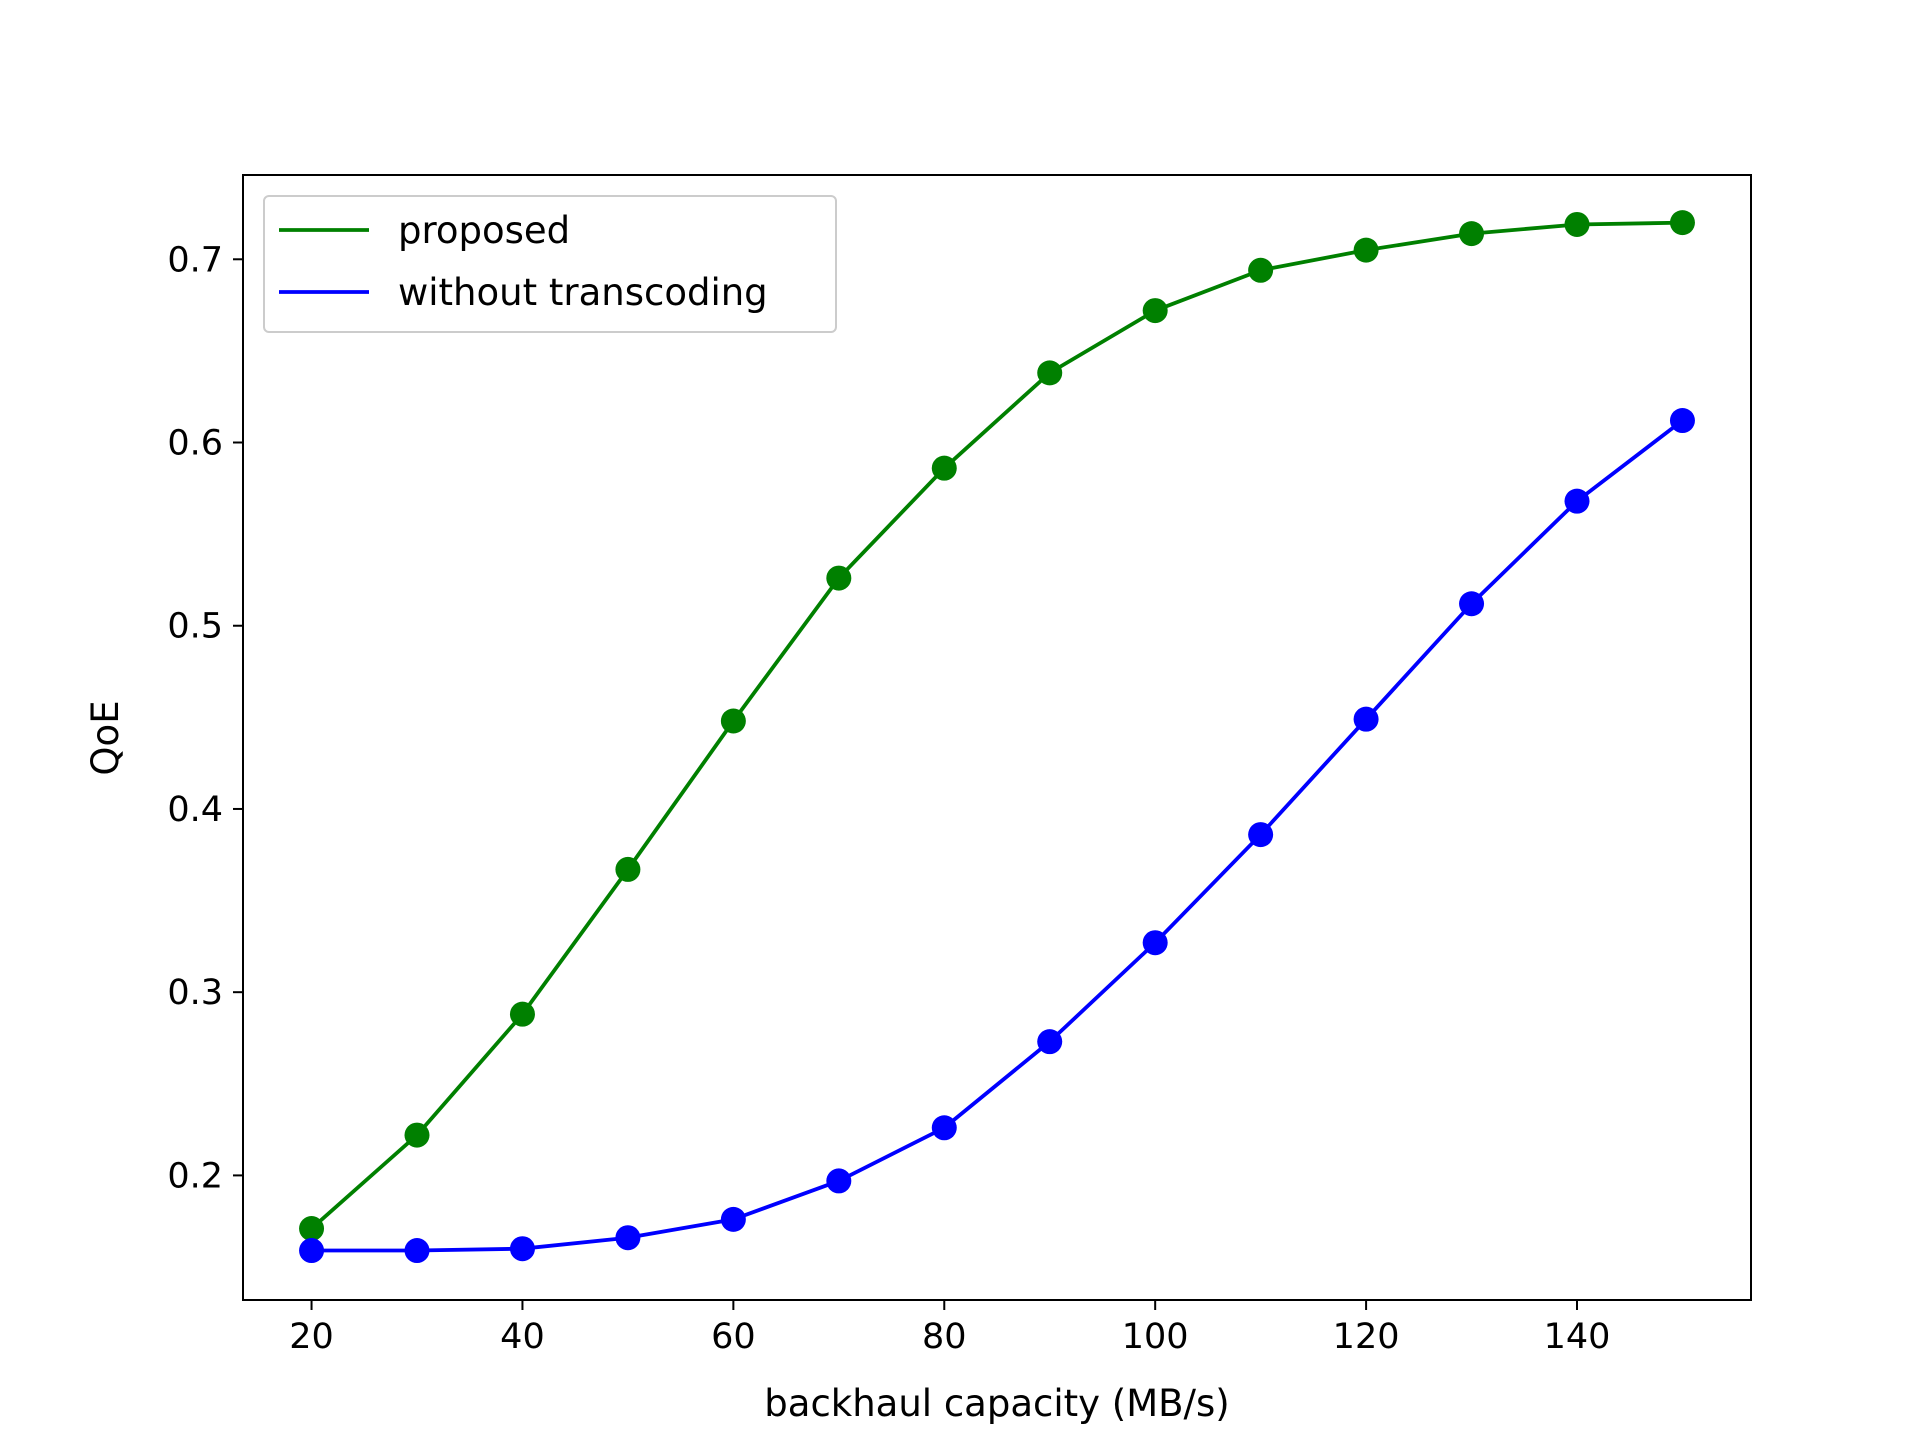 This screenshot has width=1920, height=1440. Describe the element at coordinates (311, 1337) in the screenshot. I see `x-tick-label: 20` at that location.